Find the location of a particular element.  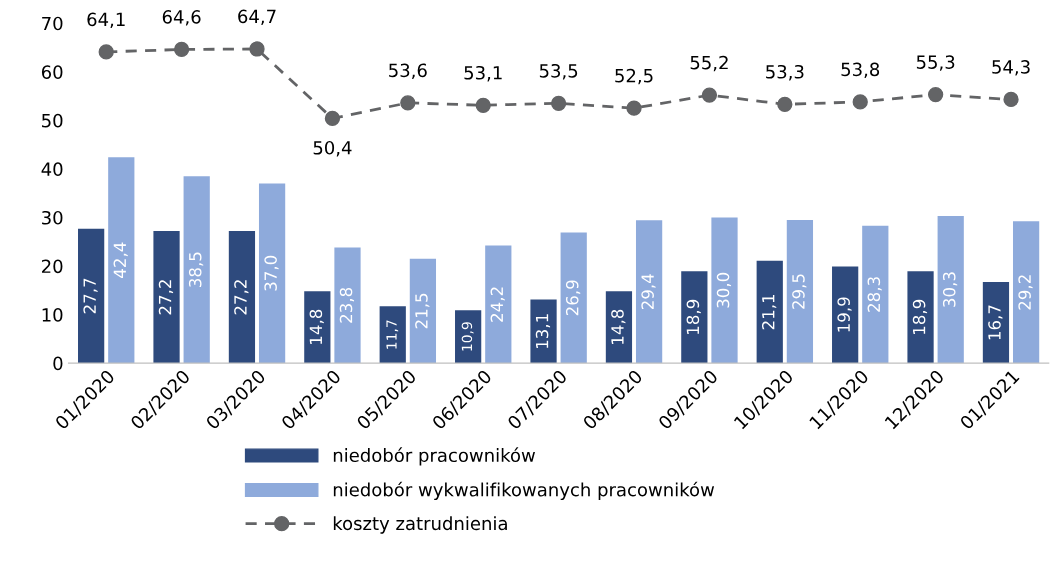

data-label: 53,8 is located at coordinates (860, 70).